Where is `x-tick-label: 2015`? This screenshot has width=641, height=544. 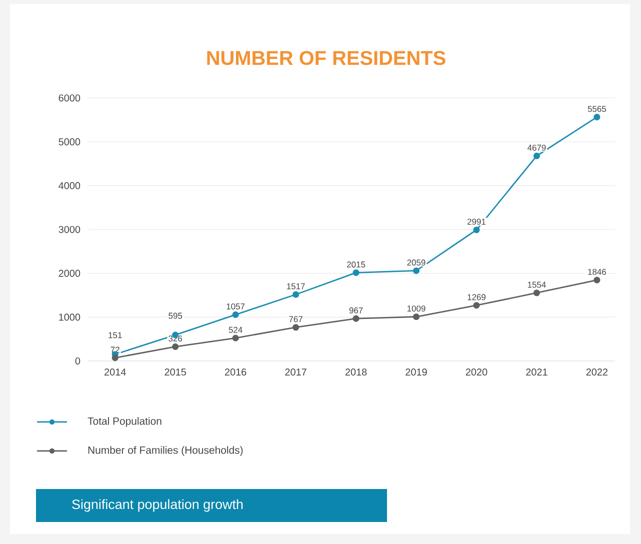 x-tick-label: 2015 is located at coordinates (175, 372).